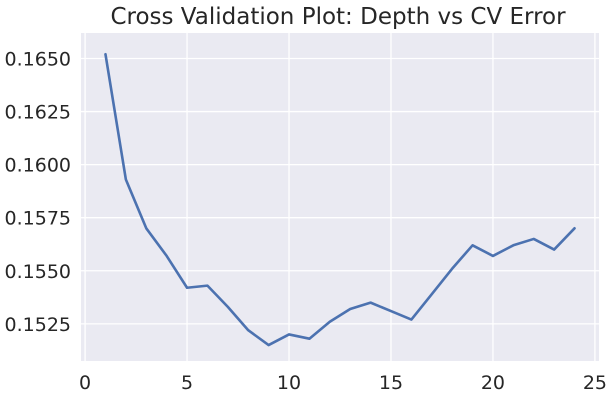 The width and height of the screenshot is (609, 405). I want to click on y-tick-label: 0.1650, so click(38, 59).